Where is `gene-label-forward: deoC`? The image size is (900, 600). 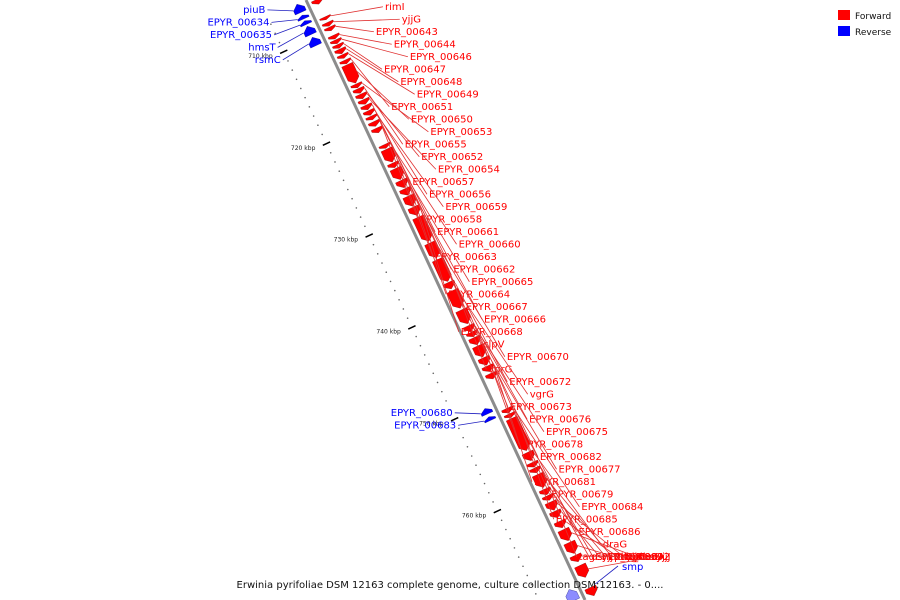
gene-label-forward: deoC is located at coordinates (633, 557).